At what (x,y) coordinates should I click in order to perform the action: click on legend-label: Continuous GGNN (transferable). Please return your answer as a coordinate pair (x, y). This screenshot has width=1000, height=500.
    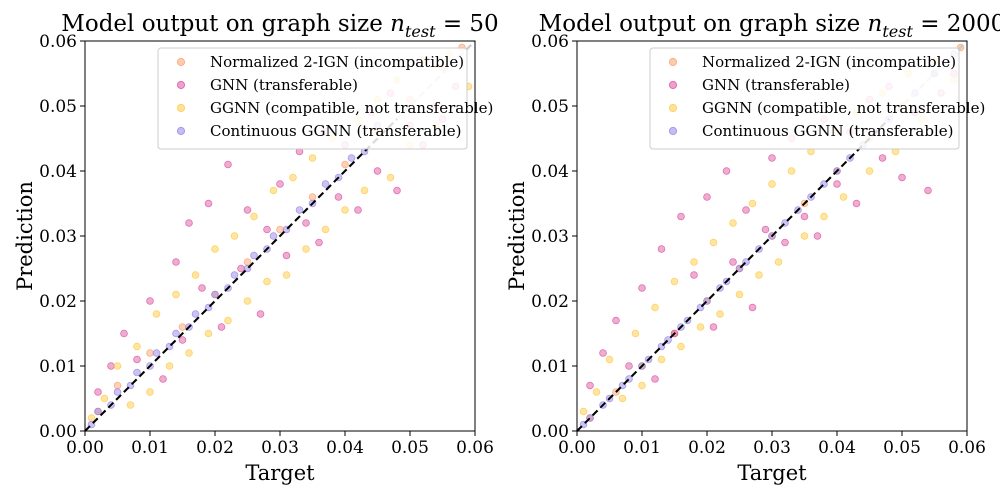
    Looking at the image, I should click on (827, 131).